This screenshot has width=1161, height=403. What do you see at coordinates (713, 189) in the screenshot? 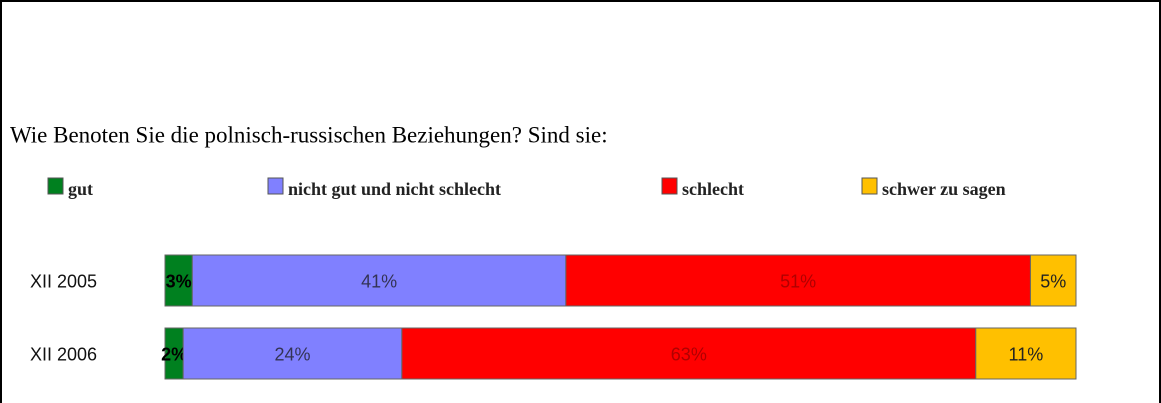
I see `legend-label: schlecht` at bounding box center [713, 189].